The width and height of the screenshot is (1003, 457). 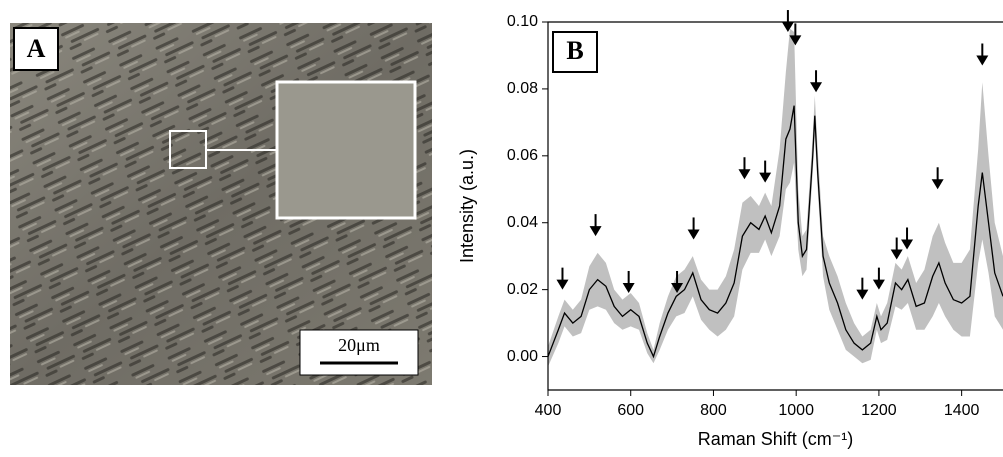 I want to click on y-tick-label: 0.00, so click(x=522, y=356).